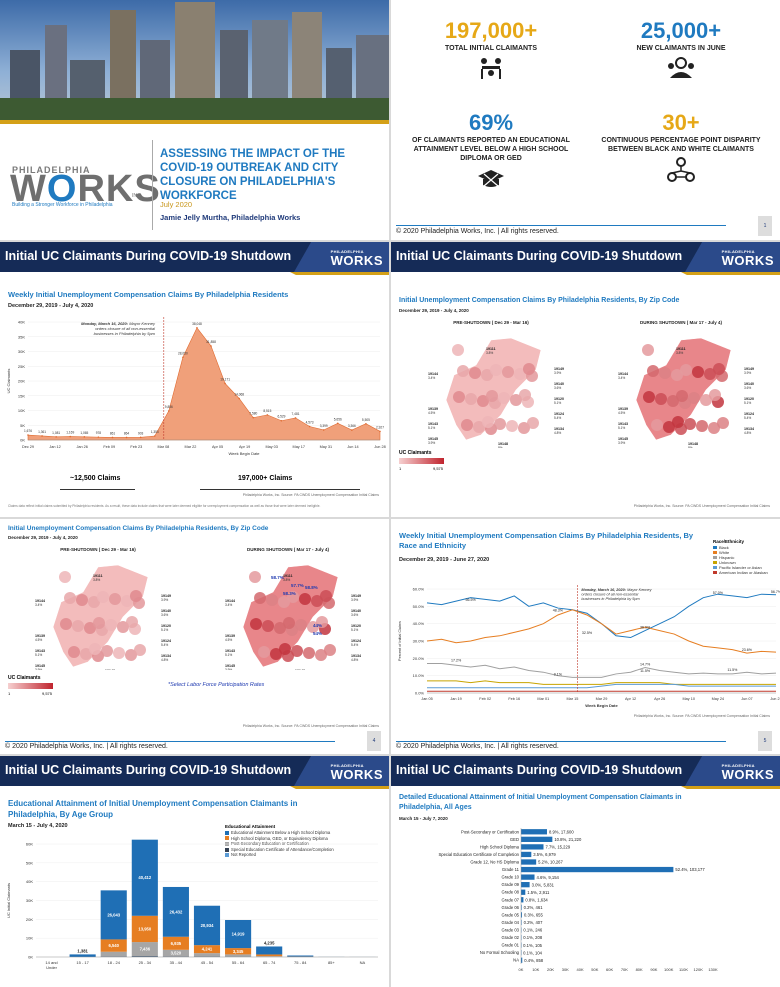 This screenshot has width=780, height=987. Describe the element at coordinates (40, 651) in the screenshot. I see `zip-label: 19143` at that location.